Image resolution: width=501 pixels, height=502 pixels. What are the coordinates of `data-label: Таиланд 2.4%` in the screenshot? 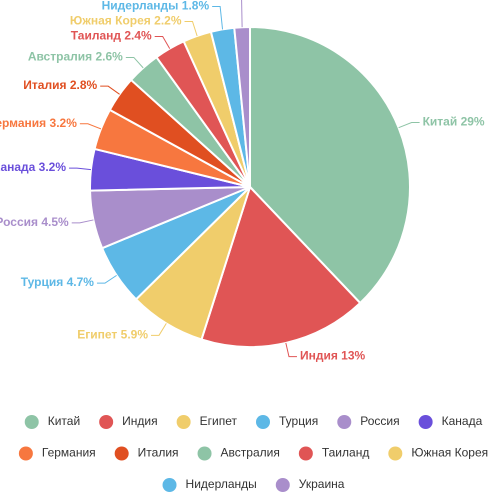 It's located at (111, 36).